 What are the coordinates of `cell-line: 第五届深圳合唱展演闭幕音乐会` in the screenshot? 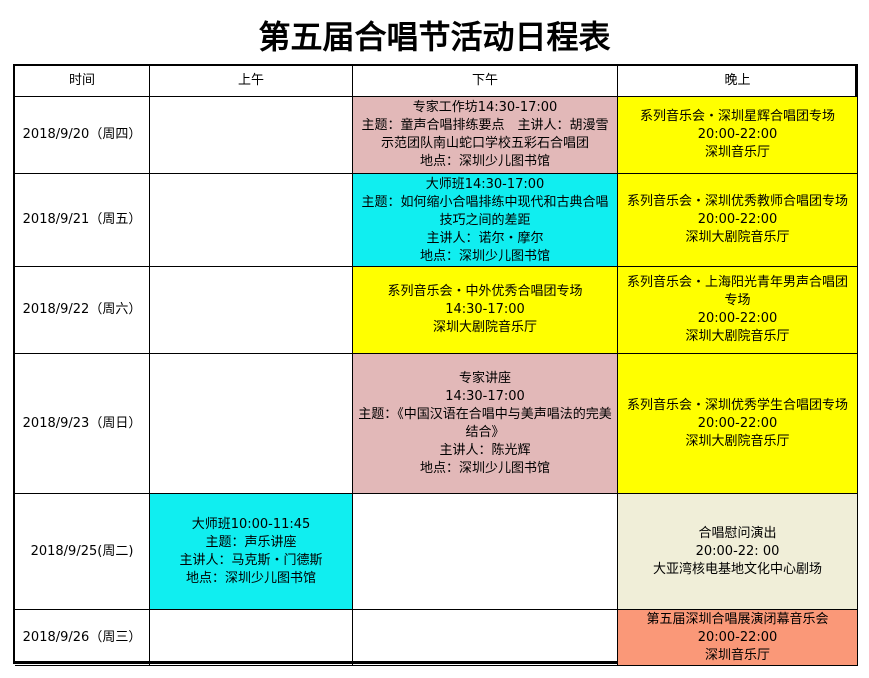 It's located at (737, 619).